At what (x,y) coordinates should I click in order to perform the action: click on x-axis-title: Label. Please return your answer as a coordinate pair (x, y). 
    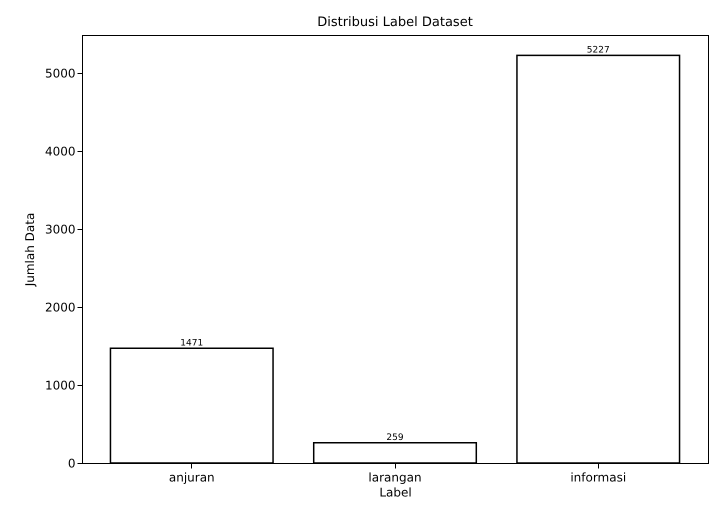
    Looking at the image, I should click on (395, 493).